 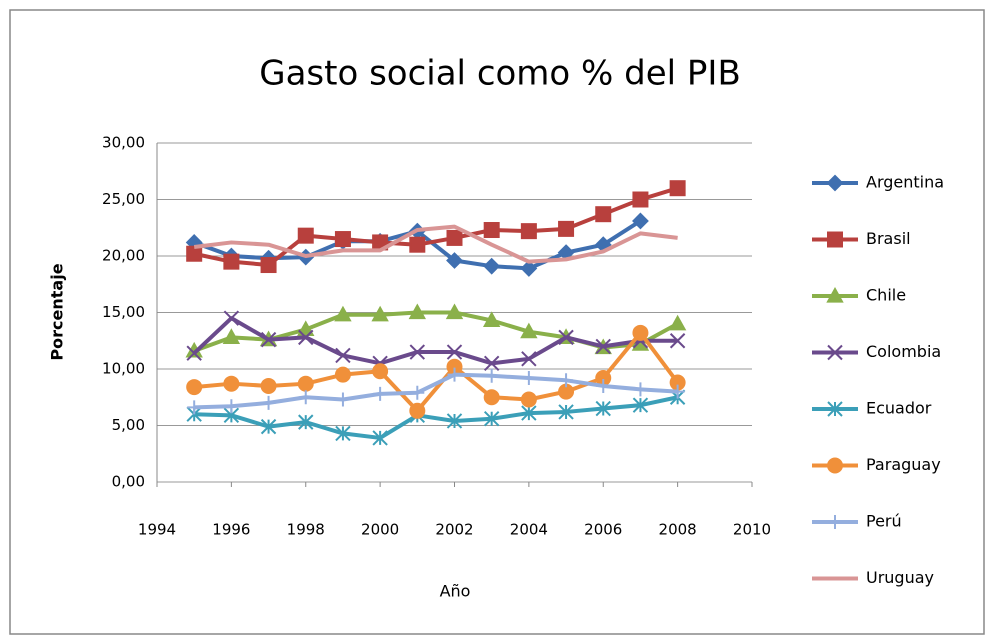 What do you see at coordinates (454, 530) in the screenshot?
I see `x-tick-label: 2002` at bounding box center [454, 530].